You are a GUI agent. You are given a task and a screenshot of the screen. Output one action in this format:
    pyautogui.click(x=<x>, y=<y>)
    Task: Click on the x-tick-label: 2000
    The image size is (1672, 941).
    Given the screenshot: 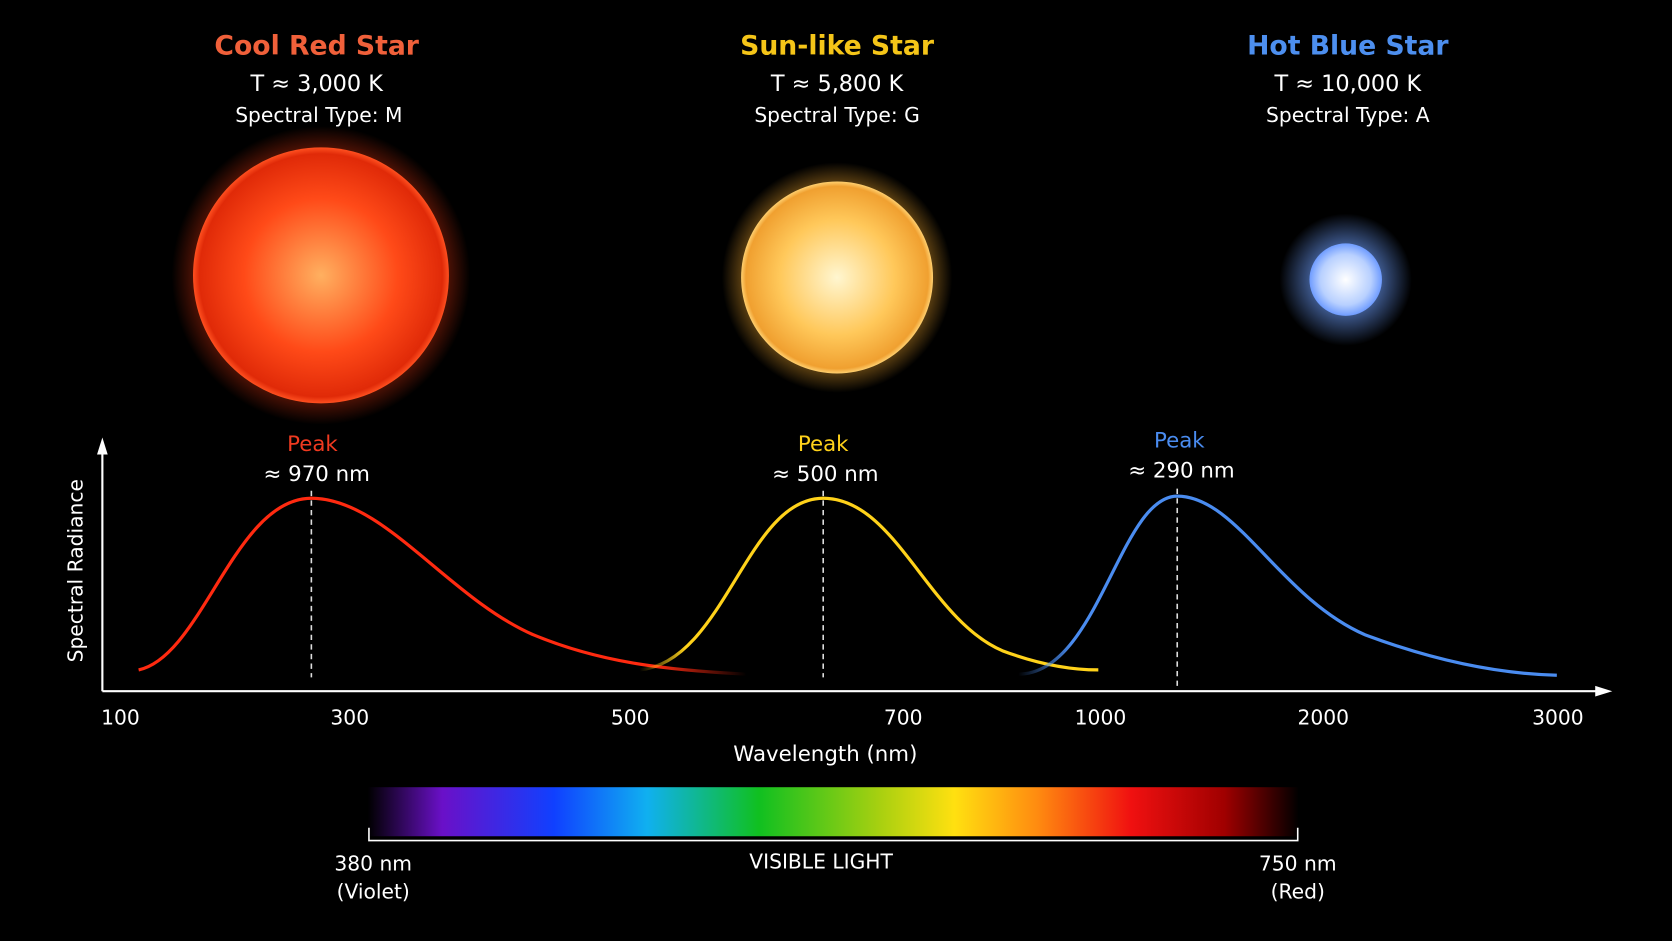 What is the action you would take?
    pyautogui.click(x=1324, y=717)
    